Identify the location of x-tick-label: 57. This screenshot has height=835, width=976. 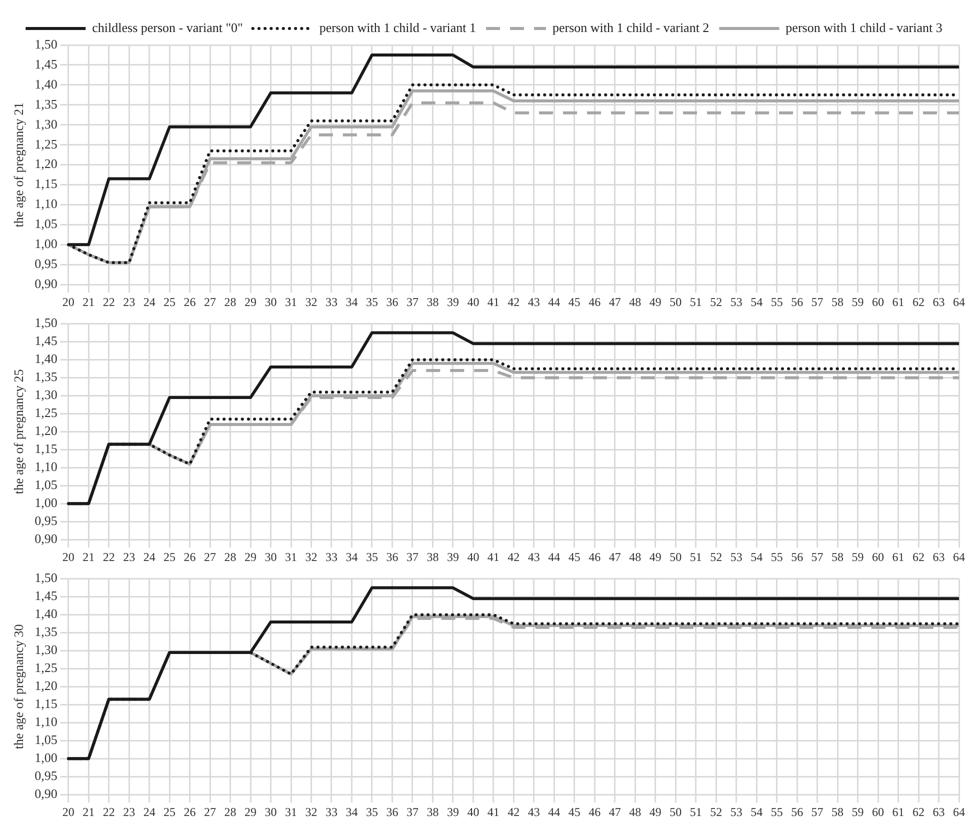
(817, 811).